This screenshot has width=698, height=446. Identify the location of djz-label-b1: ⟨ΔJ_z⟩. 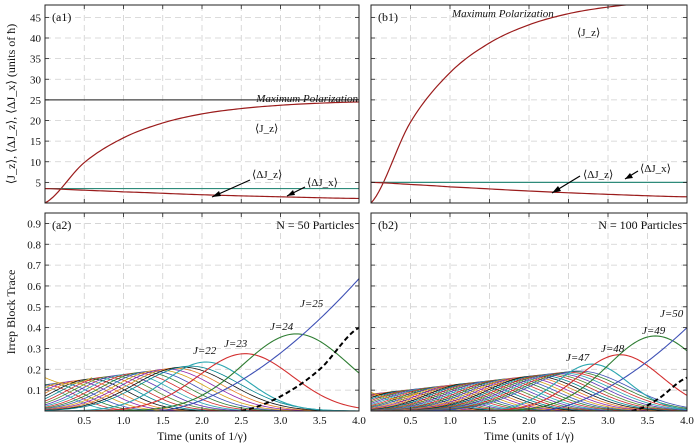
(598, 175).